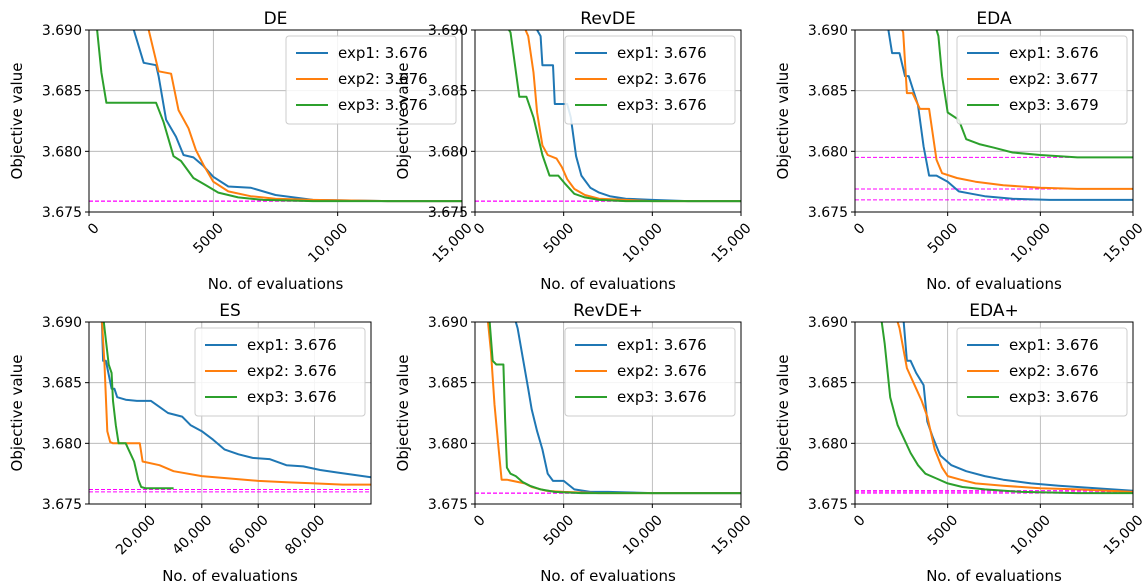 The height and width of the screenshot is (583, 1148). What do you see at coordinates (249, 535) in the screenshot?
I see `x-tick-label: 60,000` at bounding box center [249, 535].